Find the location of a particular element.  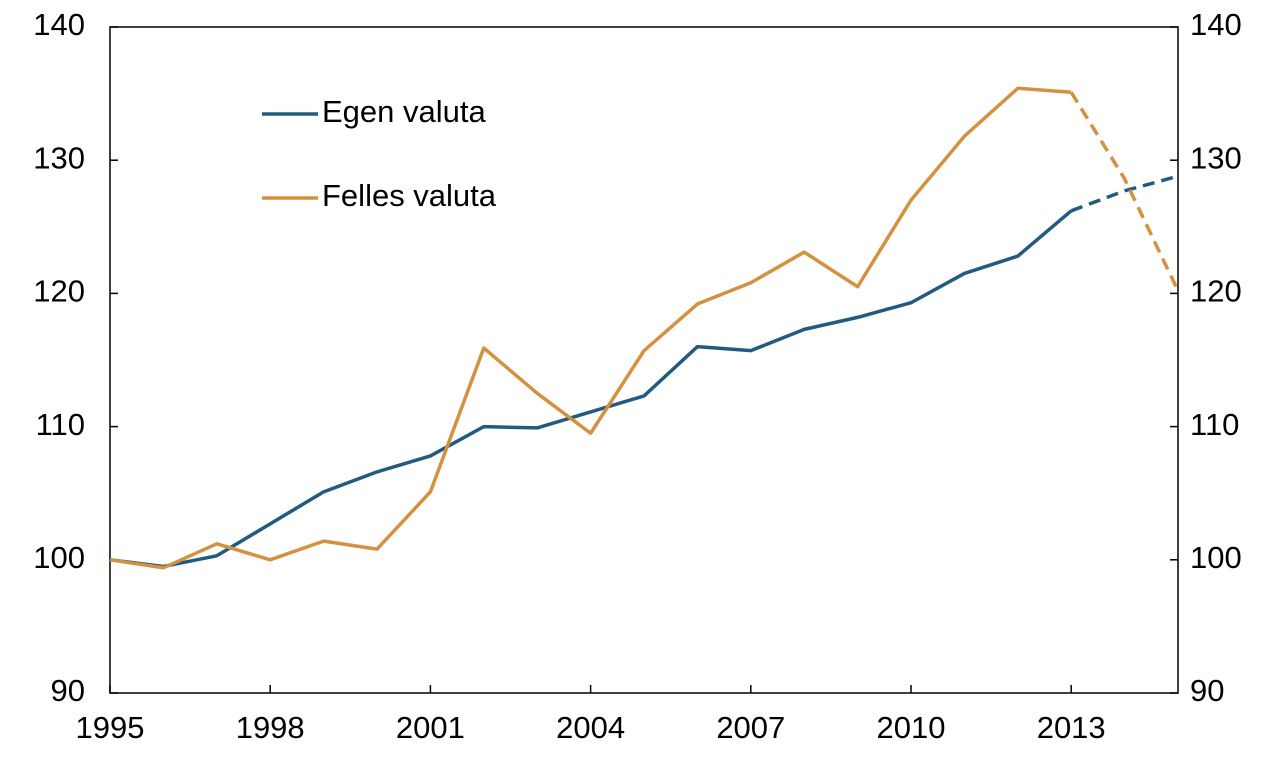

x-tick-label: 2004 is located at coordinates (590, 727).